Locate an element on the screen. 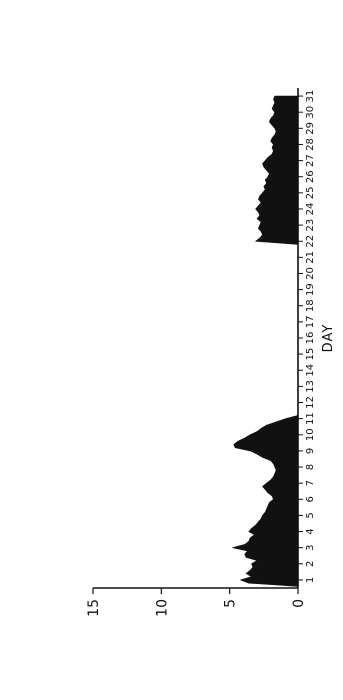  x-tick-label: 26 is located at coordinates (310, 176).